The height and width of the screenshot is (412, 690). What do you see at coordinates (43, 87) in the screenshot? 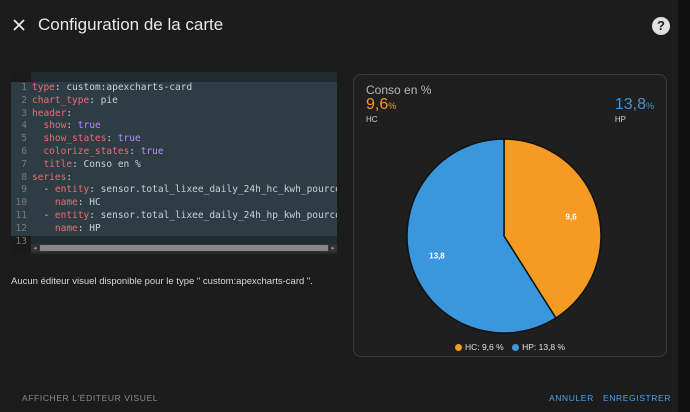
I see `yaml-key: type` at bounding box center [43, 87].